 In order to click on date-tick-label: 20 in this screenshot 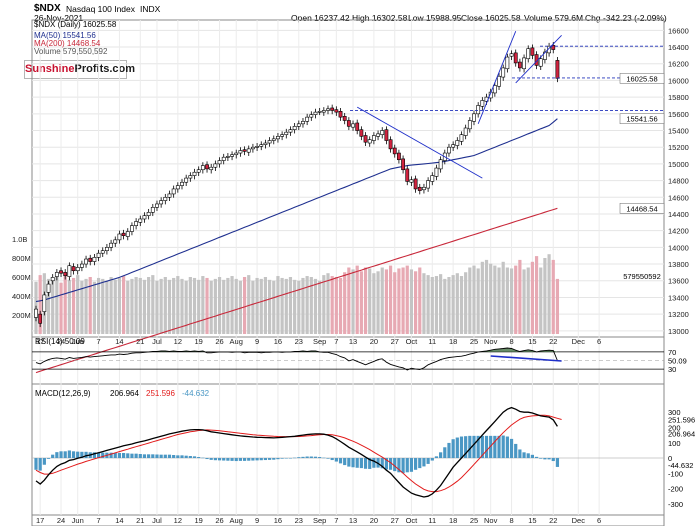, I will do `click(374, 341)`.